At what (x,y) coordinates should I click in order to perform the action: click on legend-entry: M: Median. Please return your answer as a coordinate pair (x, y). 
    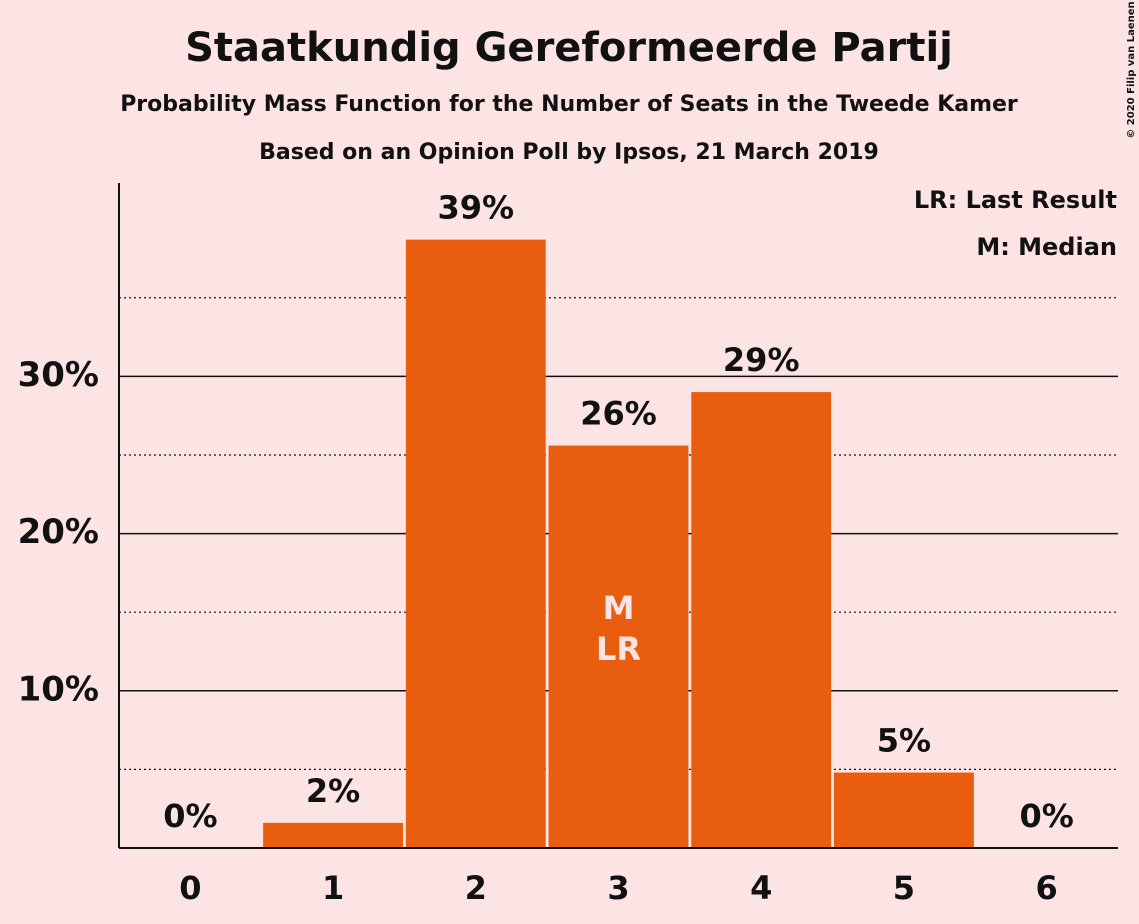
    Looking at the image, I should click on (1046, 247).